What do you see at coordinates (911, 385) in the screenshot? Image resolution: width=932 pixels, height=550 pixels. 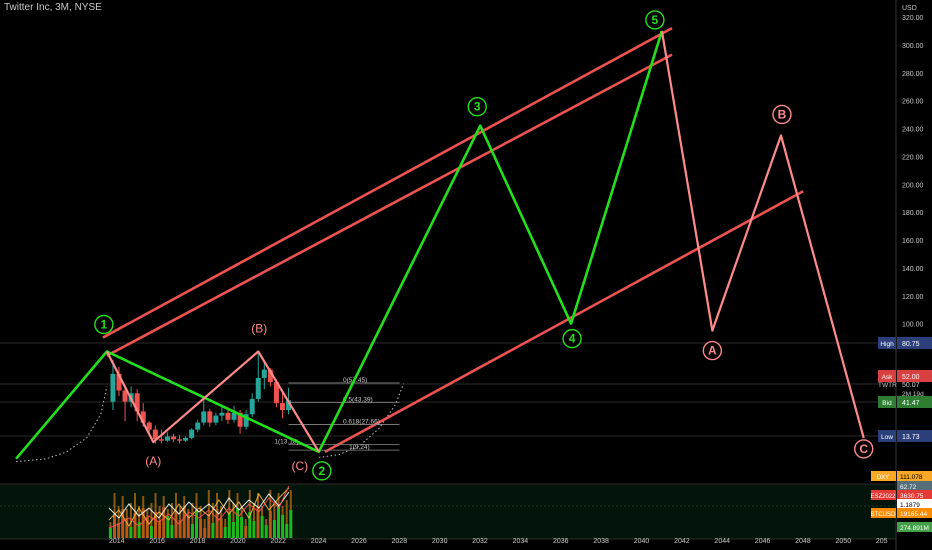 I see `quote-last: 50.07` at bounding box center [911, 385].